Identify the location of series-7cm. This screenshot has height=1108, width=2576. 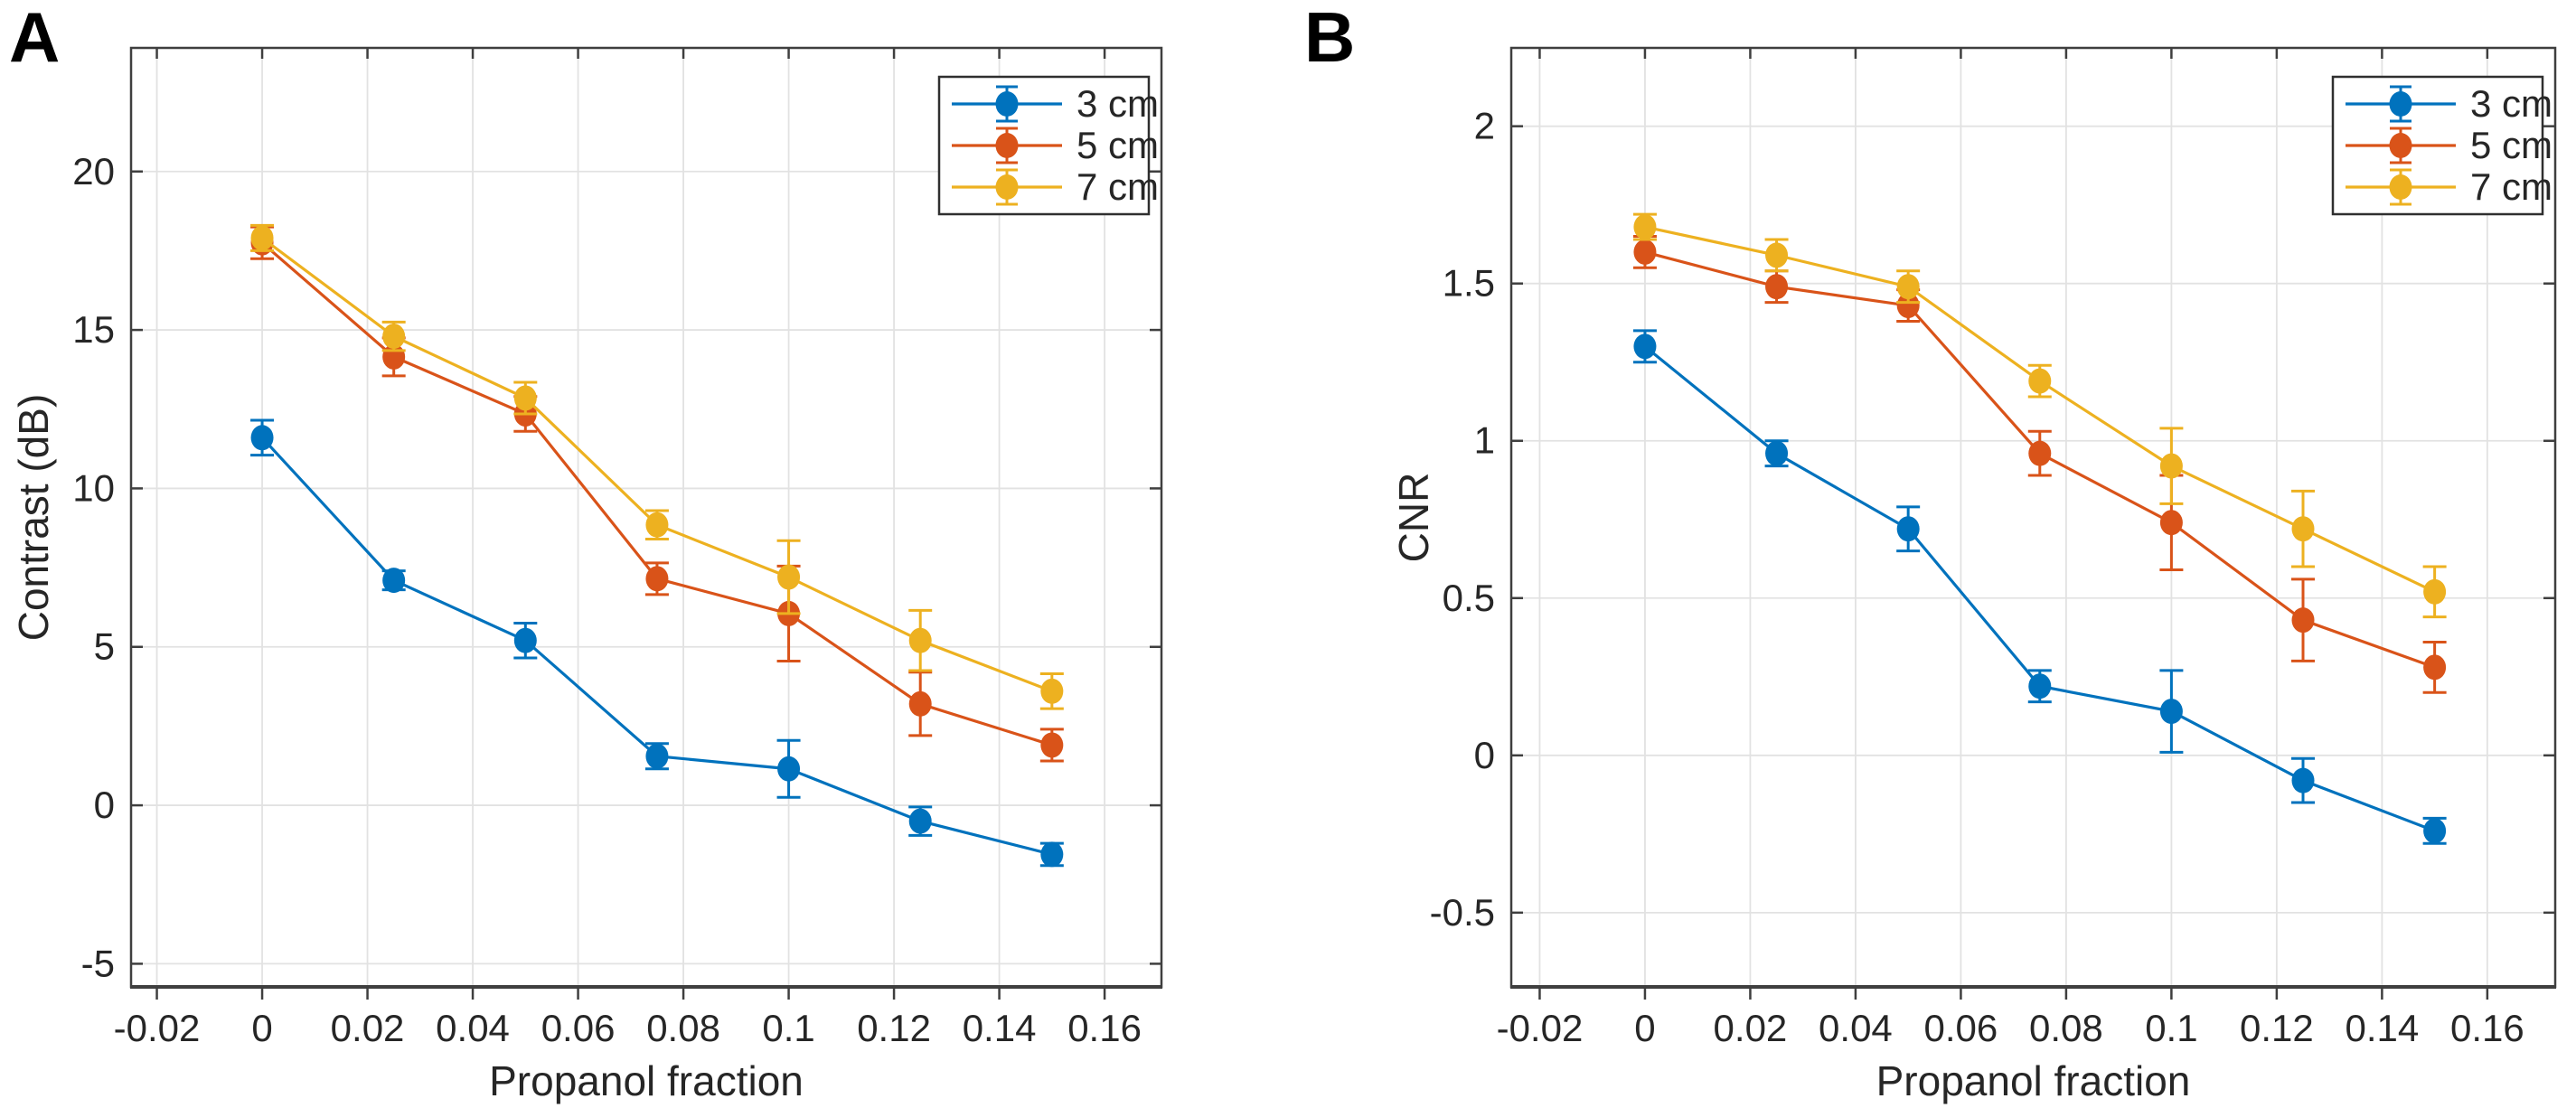
(657, 466).